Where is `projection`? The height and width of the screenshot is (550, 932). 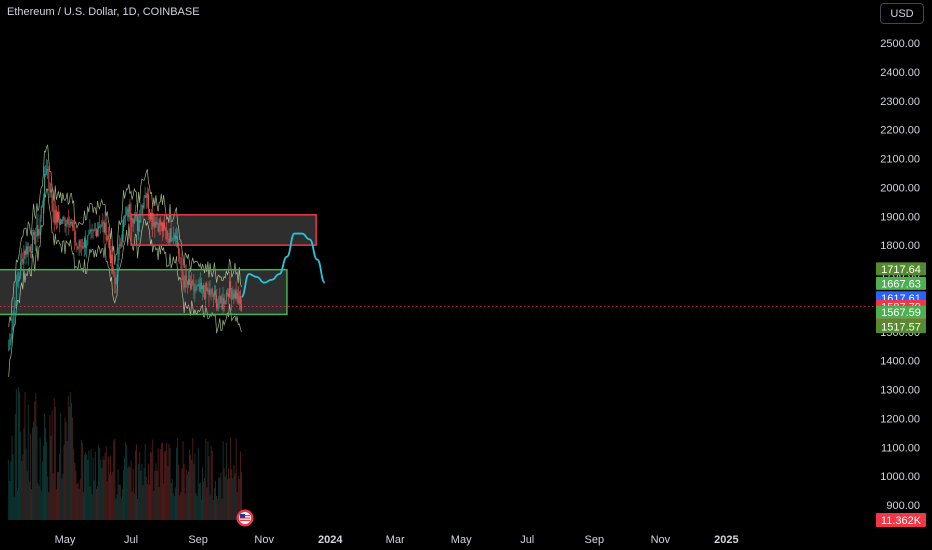 projection is located at coordinates (283, 265).